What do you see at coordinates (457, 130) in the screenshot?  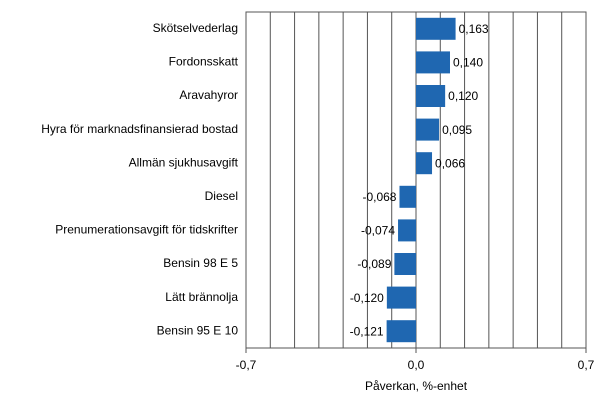 I see `value-label: 0,095` at bounding box center [457, 130].